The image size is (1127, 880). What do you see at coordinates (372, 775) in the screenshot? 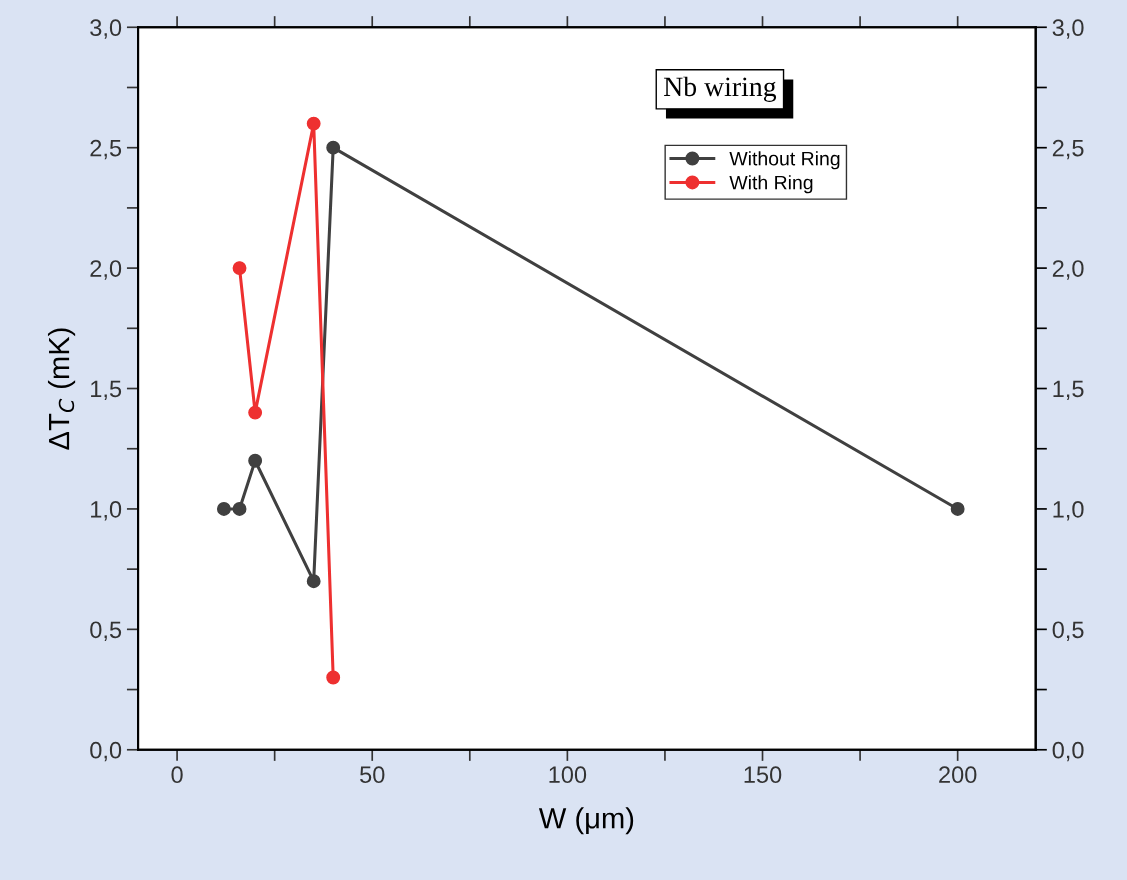
I see `x-tick-label: 50` at bounding box center [372, 775].